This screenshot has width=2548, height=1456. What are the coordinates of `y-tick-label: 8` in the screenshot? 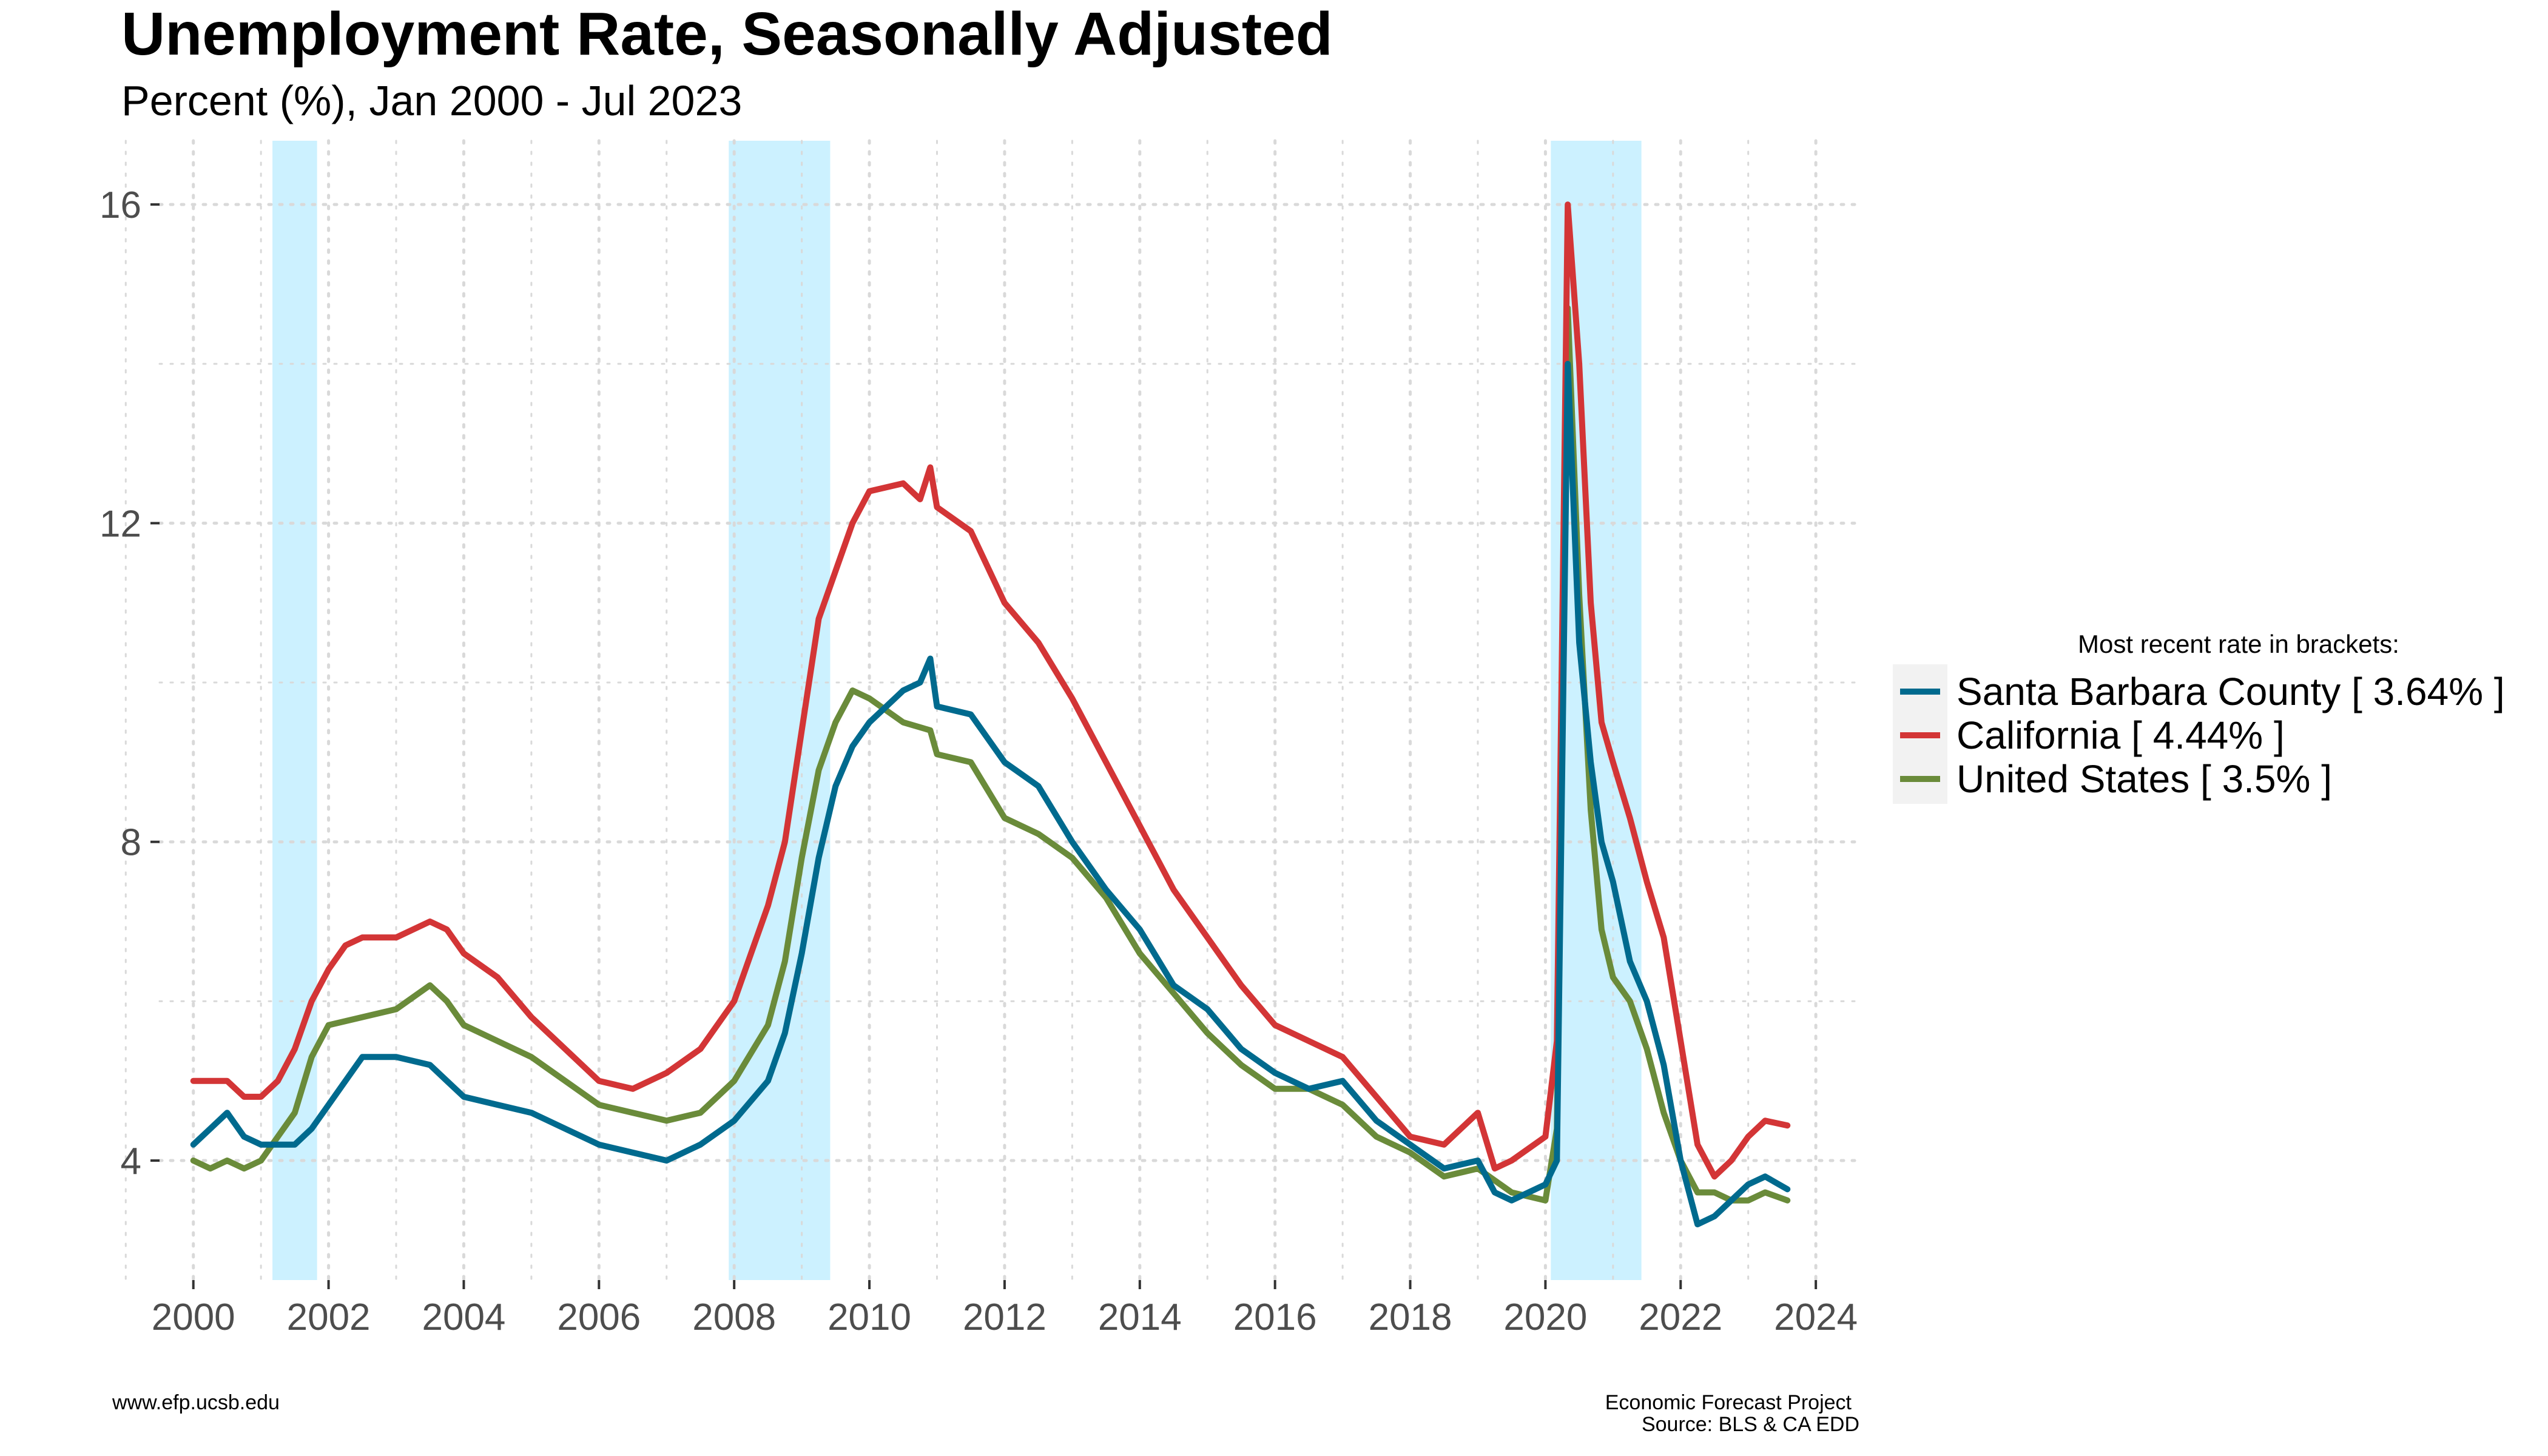 It's located at (131, 843).